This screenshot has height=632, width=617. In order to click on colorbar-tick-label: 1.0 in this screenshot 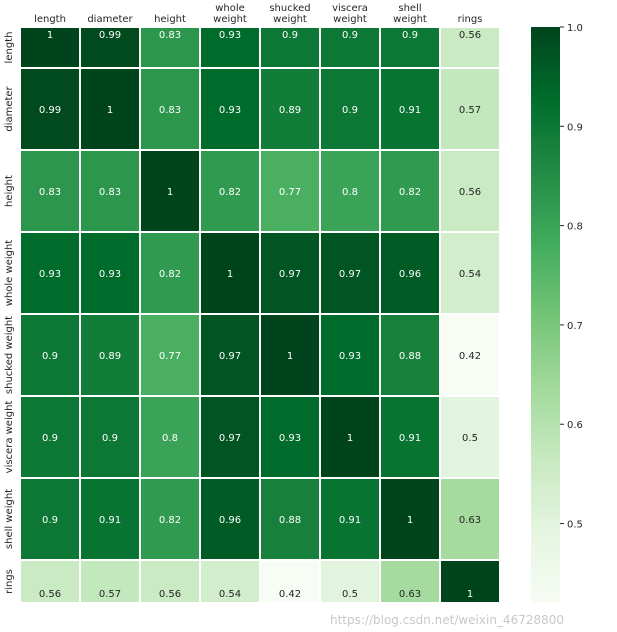, I will do `click(575, 28)`.